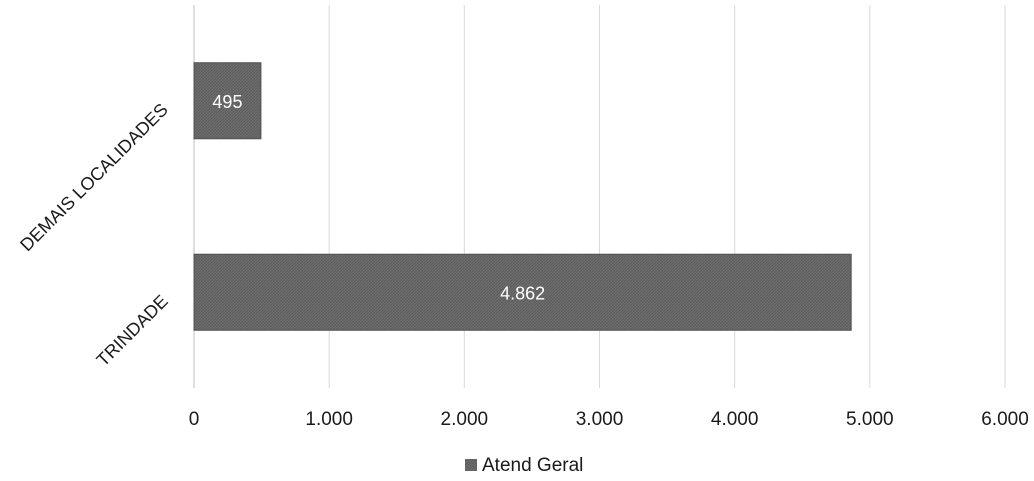  I want to click on bar-demais-localidades, so click(227, 101).